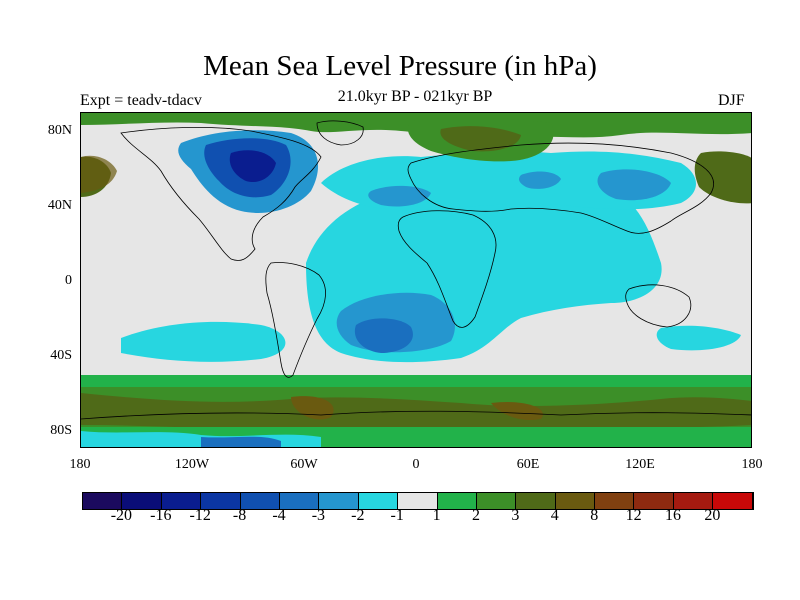 The width and height of the screenshot is (800, 600). What do you see at coordinates (121, 515) in the screenshot?
I see `colorbar-label: -20` at bounding box center [121, 515].